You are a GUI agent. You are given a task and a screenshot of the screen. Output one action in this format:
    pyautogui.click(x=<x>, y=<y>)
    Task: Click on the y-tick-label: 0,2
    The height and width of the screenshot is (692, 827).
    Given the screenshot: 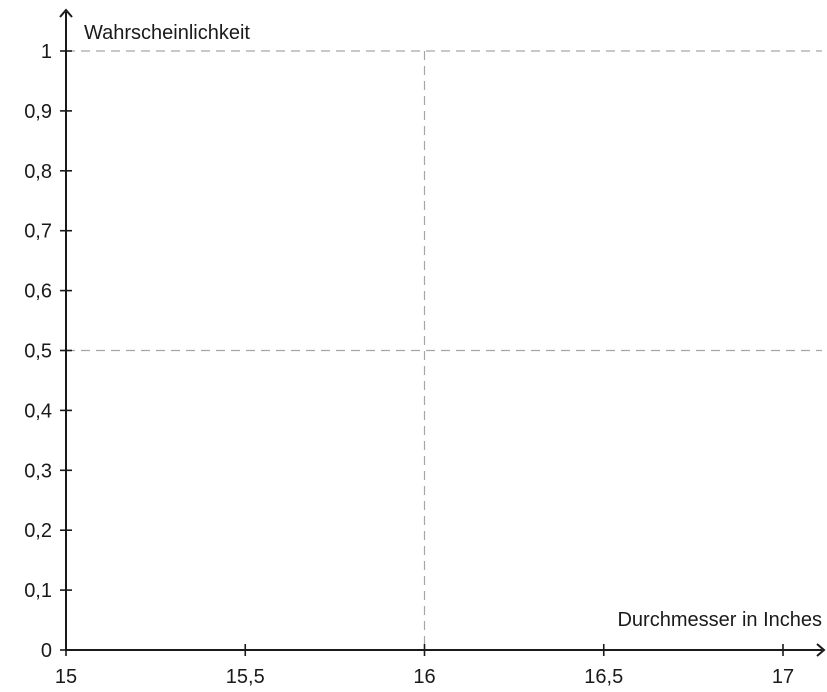 What is the action you would take?
    pyautogui.click(x=38, y=531)
    